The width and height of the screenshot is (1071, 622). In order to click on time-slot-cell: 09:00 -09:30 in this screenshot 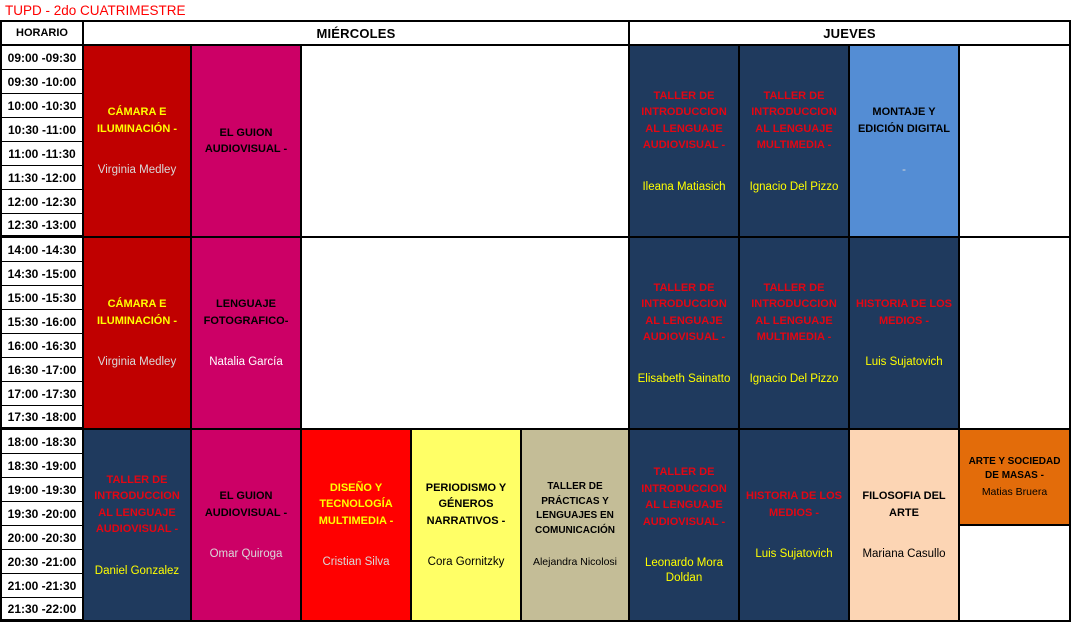, I will do `click(43, 58)`.